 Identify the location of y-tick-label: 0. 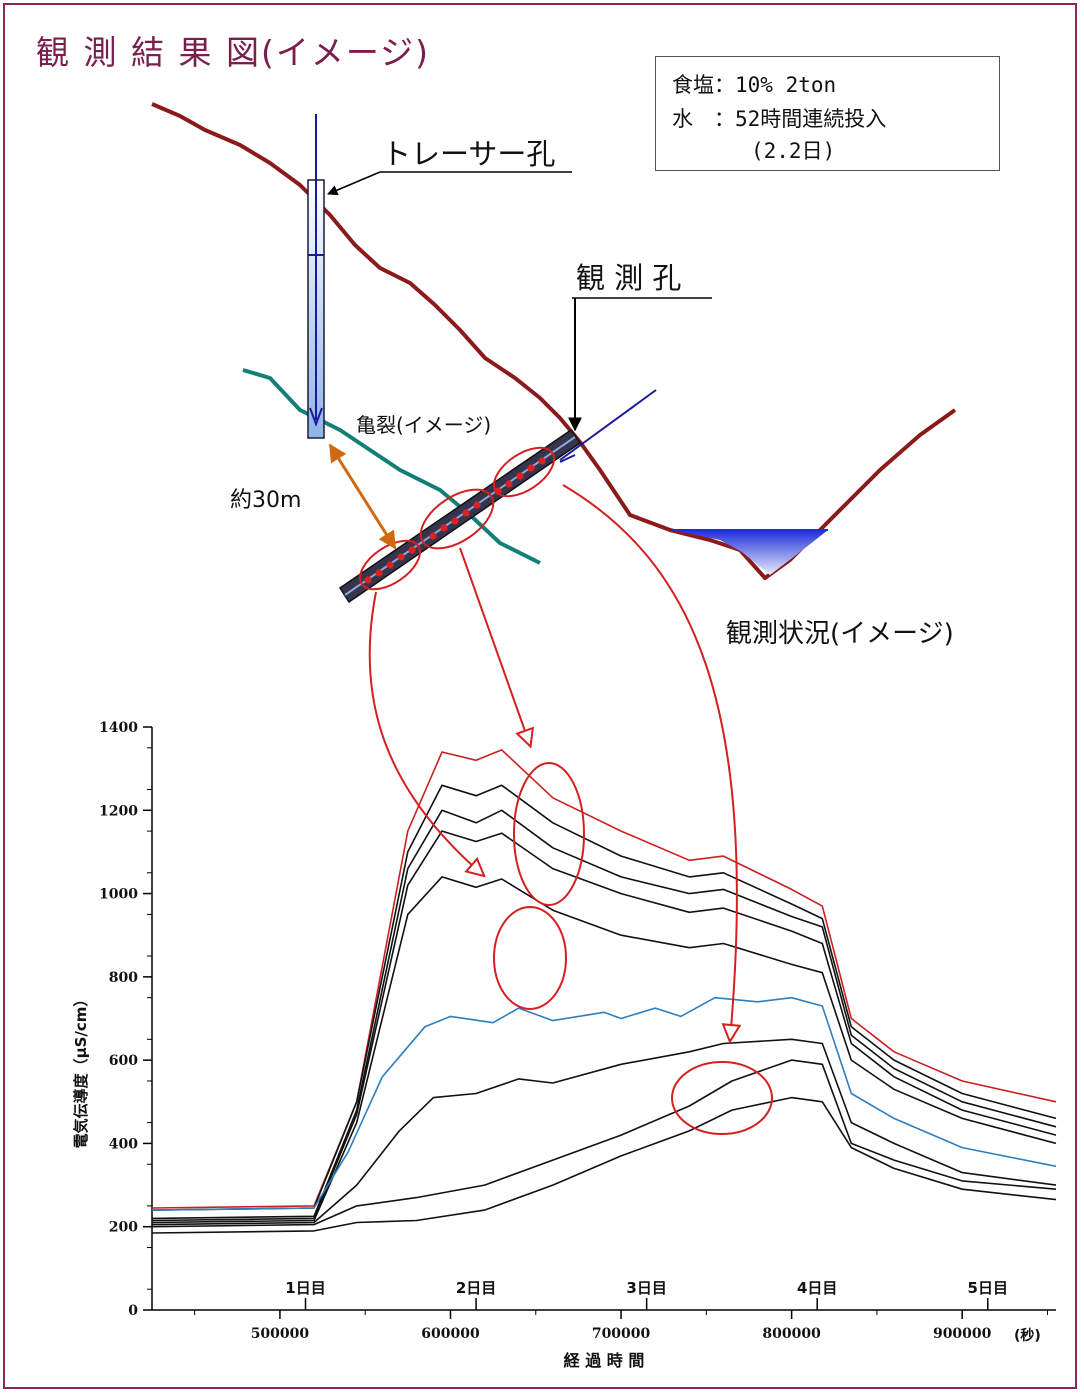
(133, 1311).